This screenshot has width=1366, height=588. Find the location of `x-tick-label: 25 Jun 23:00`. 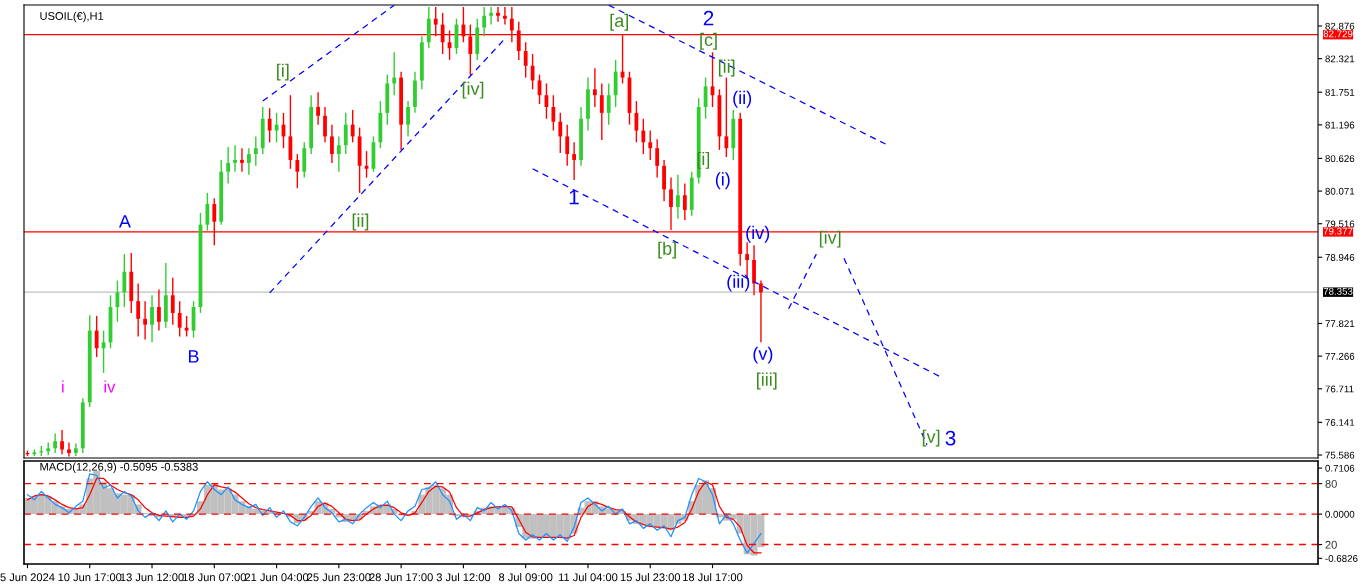

x-tick-label: 25 Jun 23:00 is located at coordinates (339, 577).